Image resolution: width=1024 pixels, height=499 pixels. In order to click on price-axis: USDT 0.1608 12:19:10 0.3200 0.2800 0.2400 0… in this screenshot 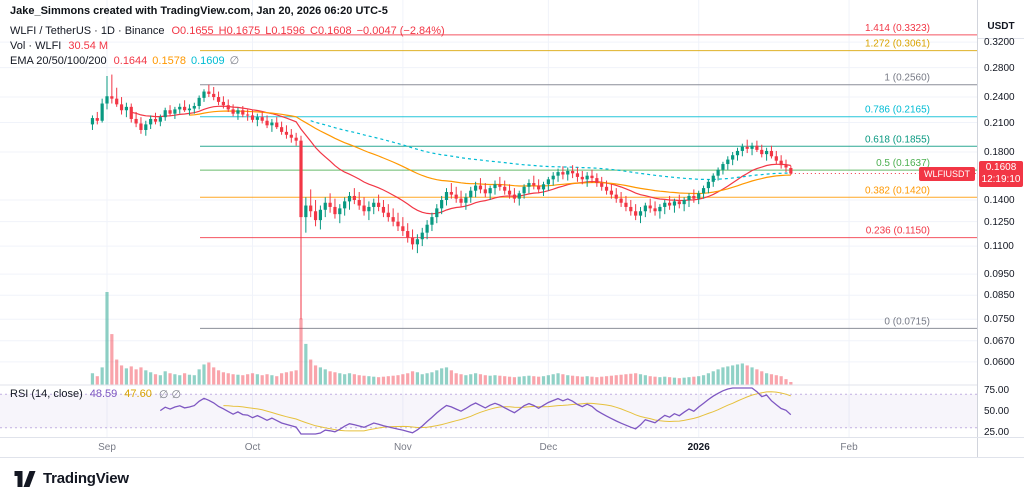, I will do `click(1000, 228)`.